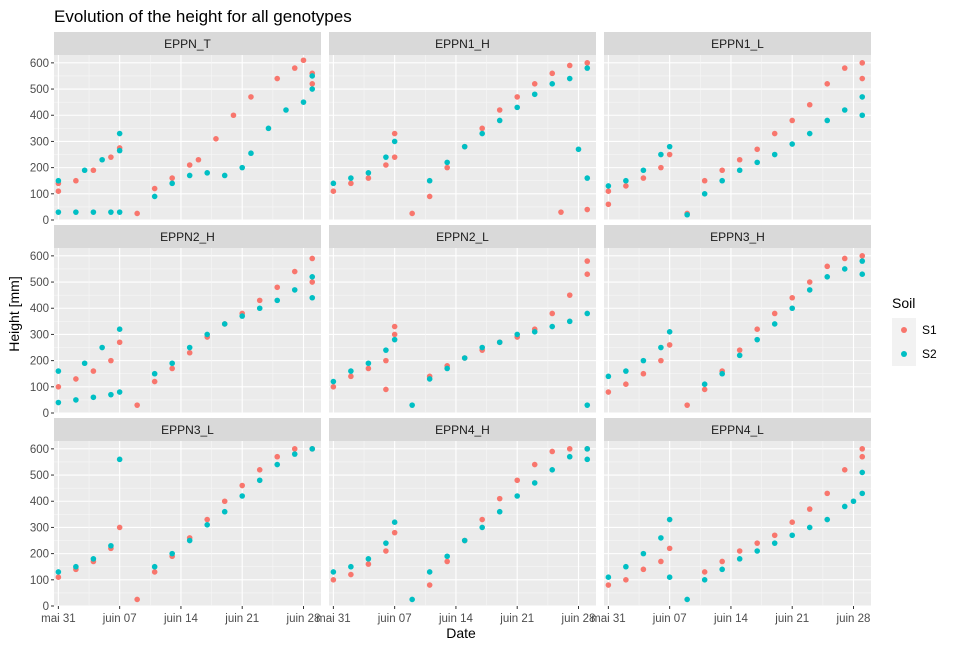 The height and width of the screenshot is (648, 954). What do you see at coordinates (904, 330) in the screenshot?
I see `legend-swatch-S1` at bounding box center [904, 330].